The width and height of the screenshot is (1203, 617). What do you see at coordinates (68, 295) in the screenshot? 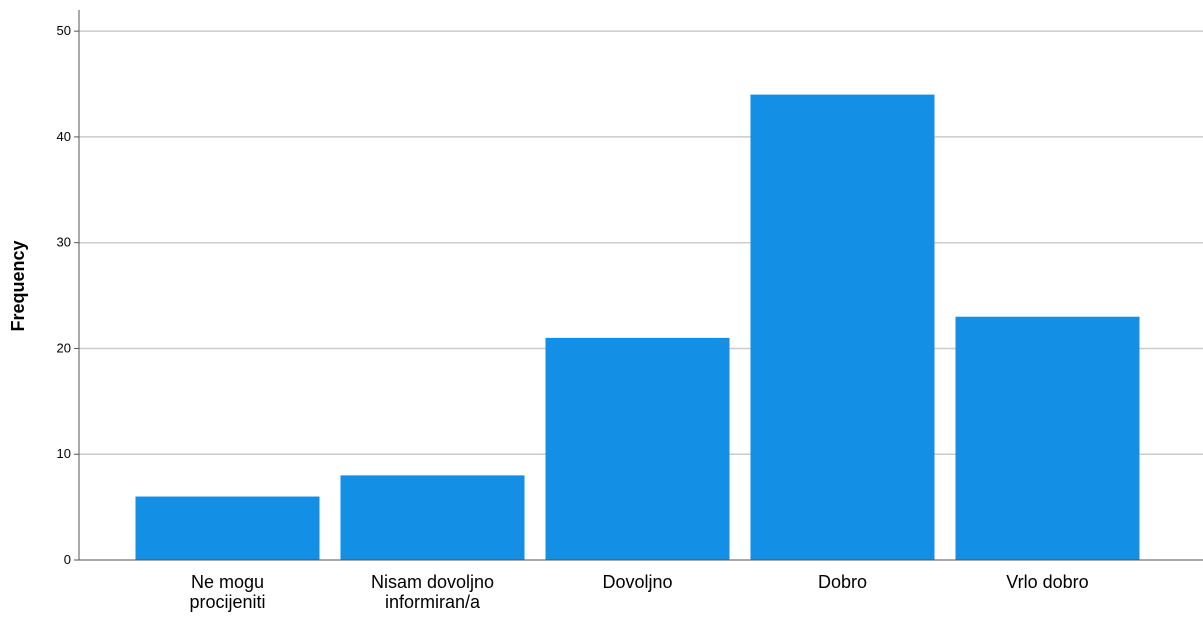
I see `y-tick-labels: 0 10 20 30 40 50` at bounding box center [68, 295].